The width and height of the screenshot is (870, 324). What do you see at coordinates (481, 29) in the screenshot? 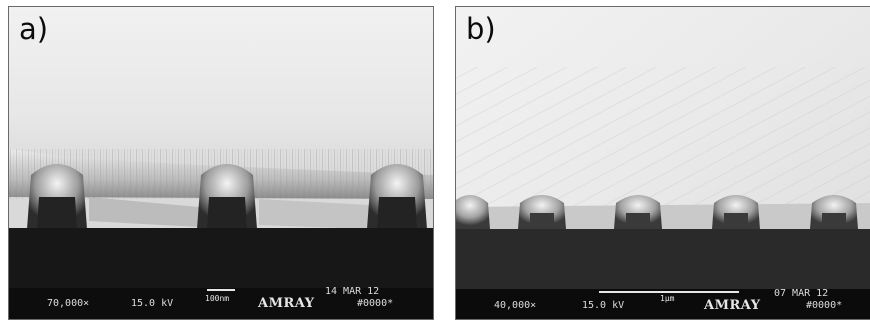
I see `panel-label: b)` at bounding box center [481, 29].